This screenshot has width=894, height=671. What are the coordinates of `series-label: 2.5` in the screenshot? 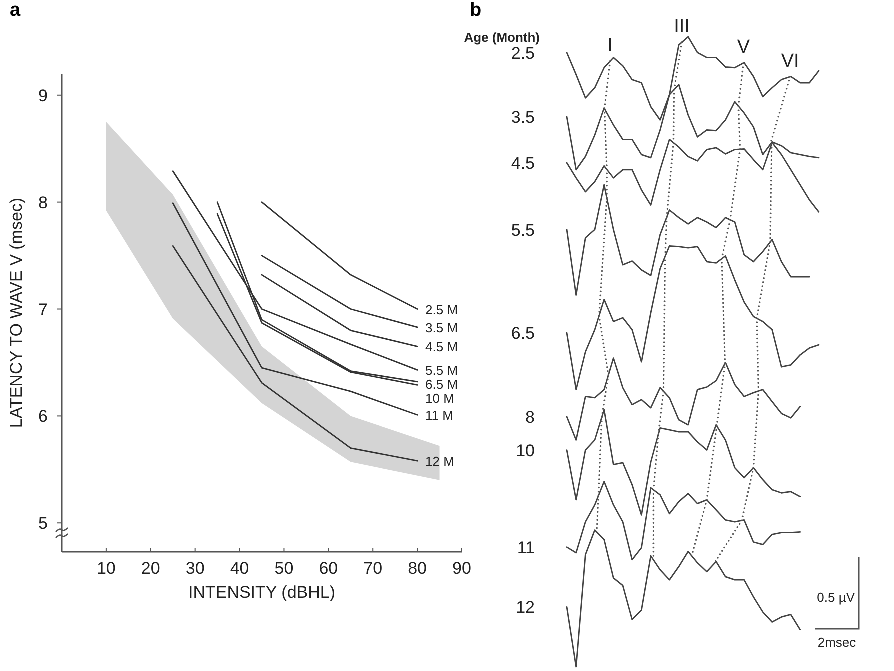 It's located at (523, 53).